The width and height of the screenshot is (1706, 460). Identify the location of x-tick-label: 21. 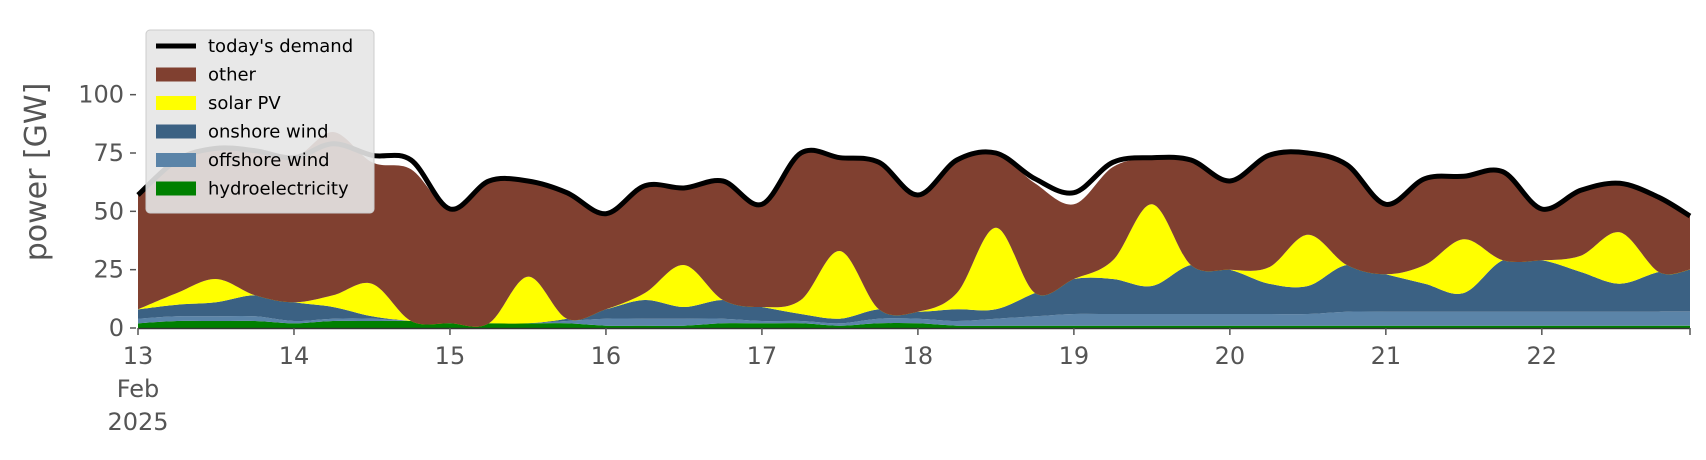
(1386, 356).